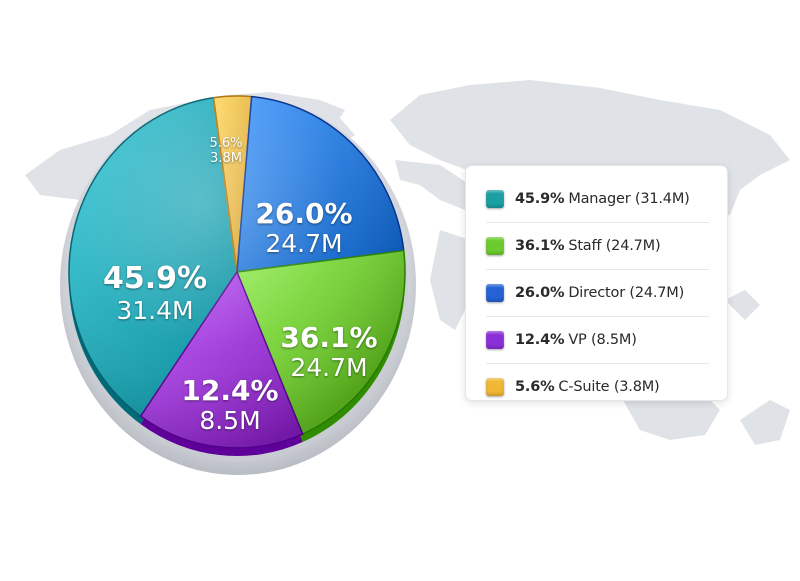  Describe the element at coordinates (155, 278) in the screenshot. I see `slice-percent: 45.9%` at that location.